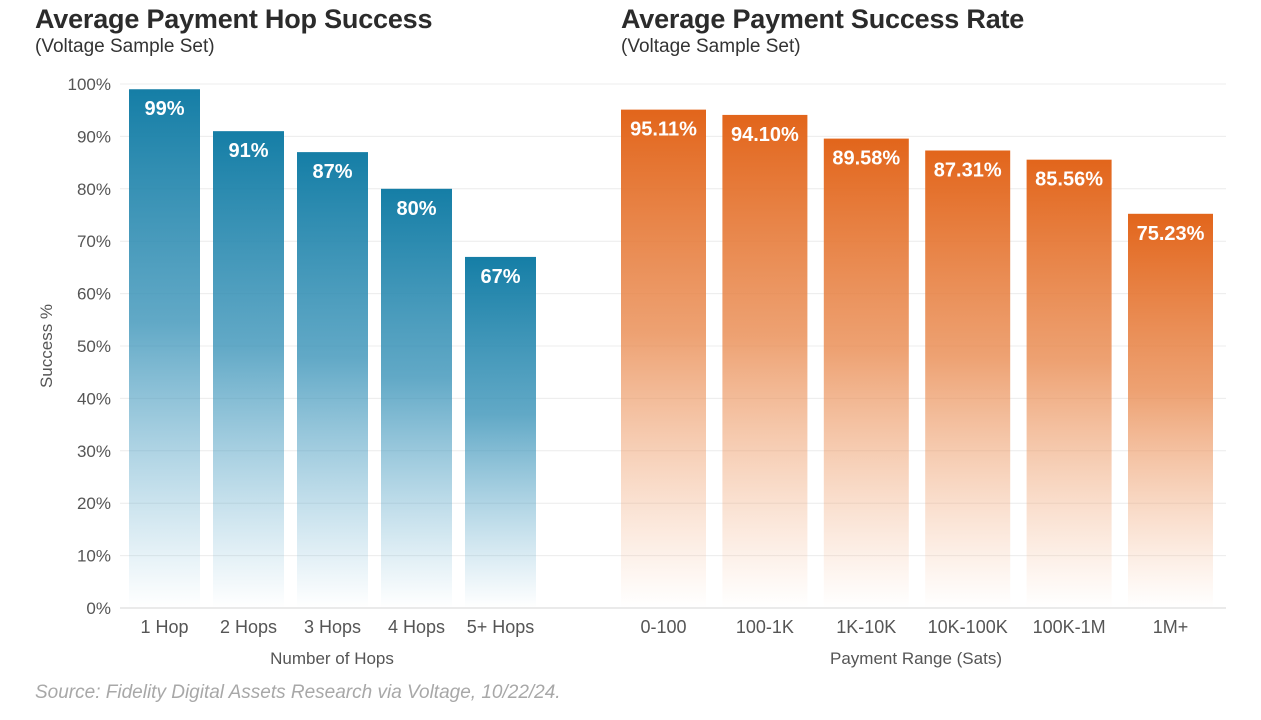 Image resolution: width=1261 pixels, height=720 pixels. What do you see at coordinates (332, 627) in the screenshot?
I see `hop-category-label: 3 Hops` at bounding box center [332, 627].